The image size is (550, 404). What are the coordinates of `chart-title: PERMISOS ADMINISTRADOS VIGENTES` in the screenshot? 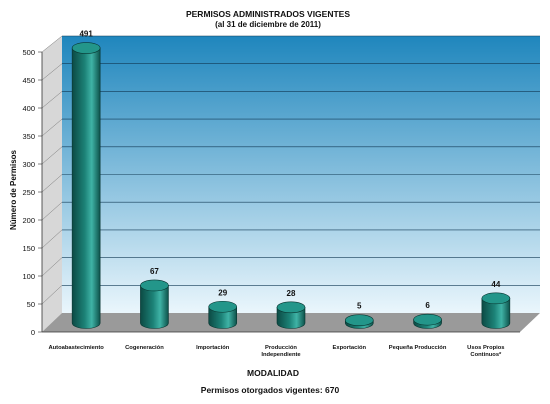 It's located at (268, 14).